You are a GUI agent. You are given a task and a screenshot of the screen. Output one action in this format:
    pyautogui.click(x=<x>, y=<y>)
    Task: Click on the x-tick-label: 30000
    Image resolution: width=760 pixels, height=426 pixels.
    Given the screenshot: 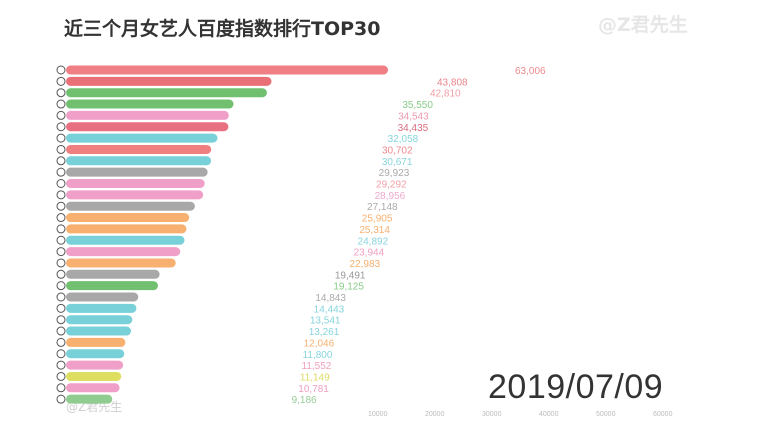 What is the action you would take?
    pyautogui.click(x=492, y=414)
    